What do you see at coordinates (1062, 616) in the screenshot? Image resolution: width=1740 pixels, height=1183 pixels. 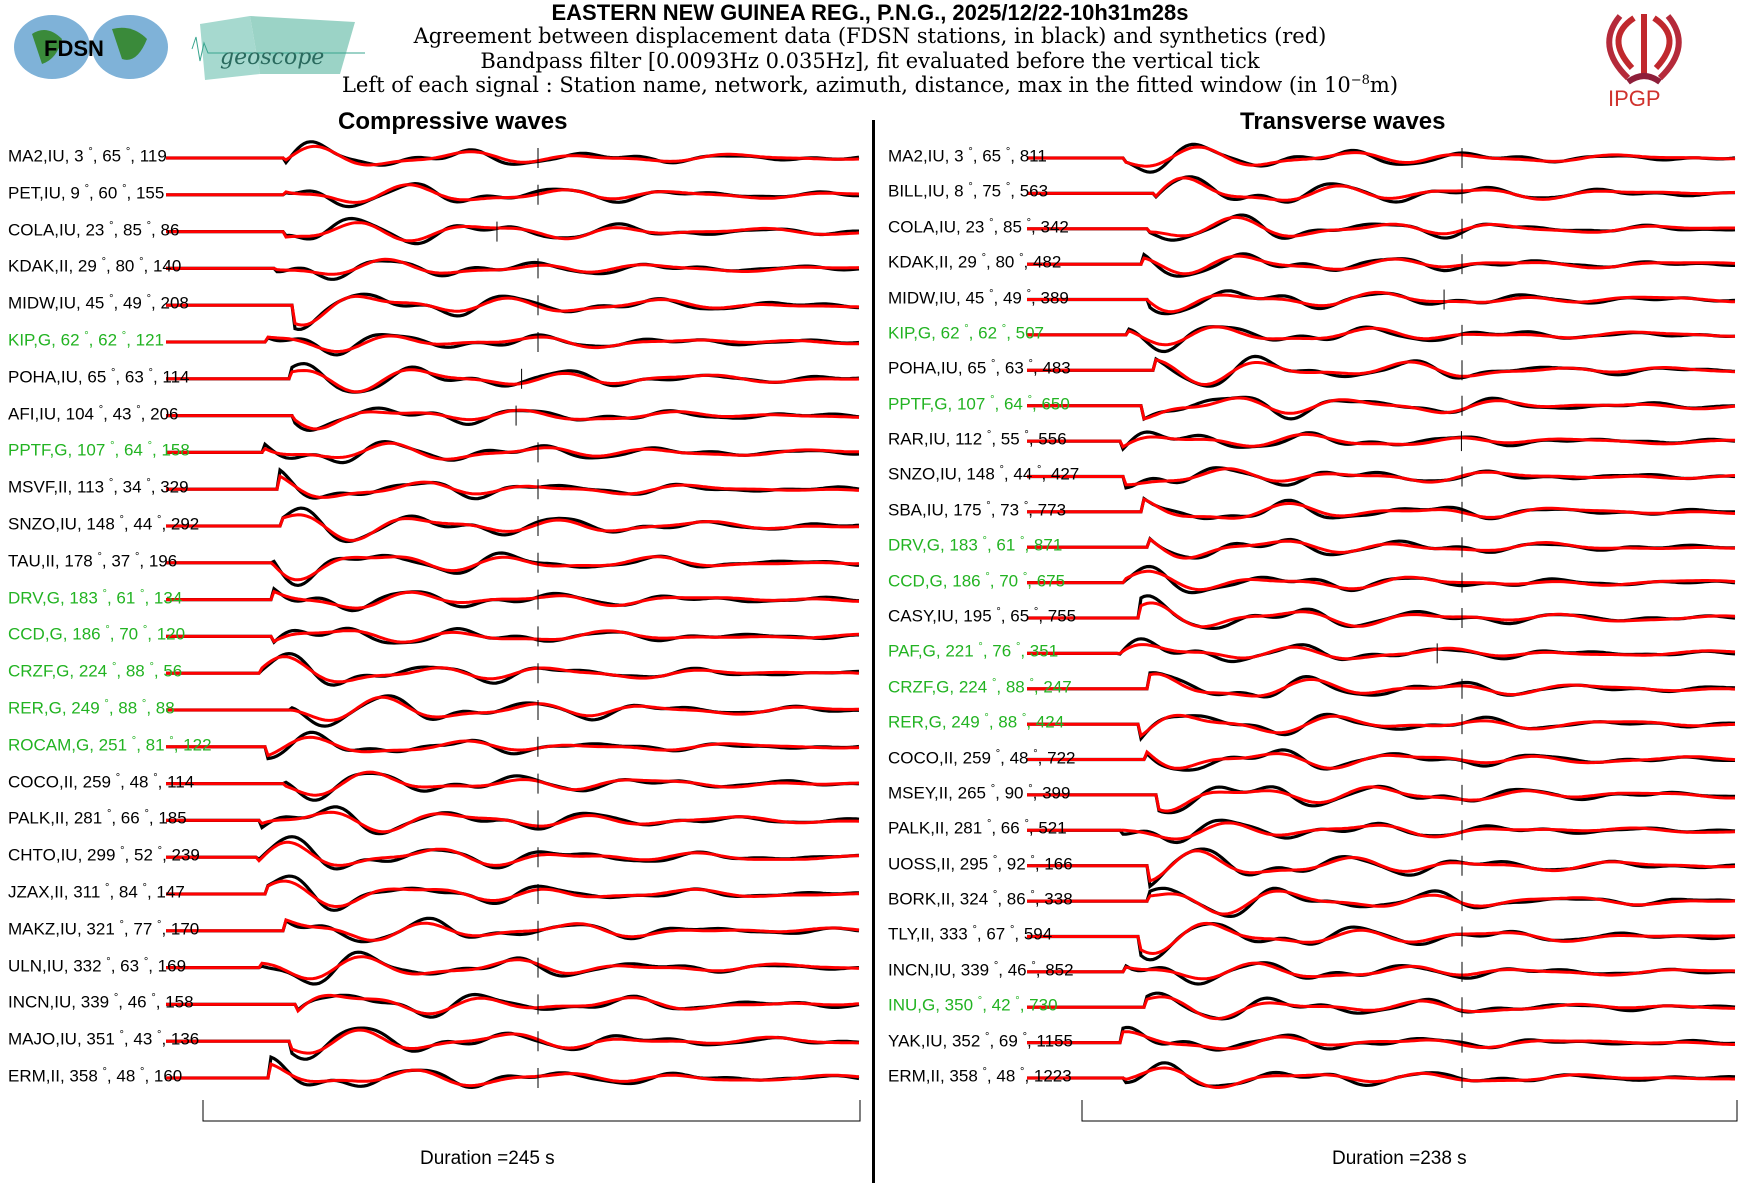 I see `station-max: 755` at bounding box center [1062, 616].